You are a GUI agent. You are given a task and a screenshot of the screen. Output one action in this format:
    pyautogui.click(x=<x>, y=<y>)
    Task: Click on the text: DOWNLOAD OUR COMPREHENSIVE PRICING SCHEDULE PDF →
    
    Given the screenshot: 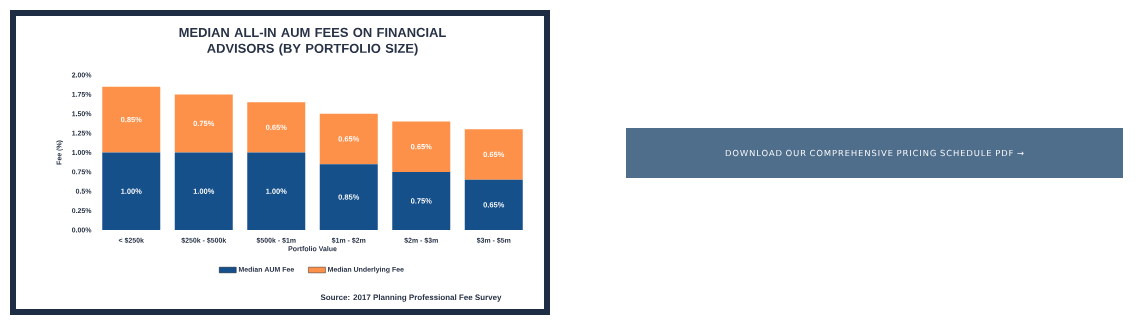 What is the action you would take?
    pyautogui.click(x=874, y=153)
    